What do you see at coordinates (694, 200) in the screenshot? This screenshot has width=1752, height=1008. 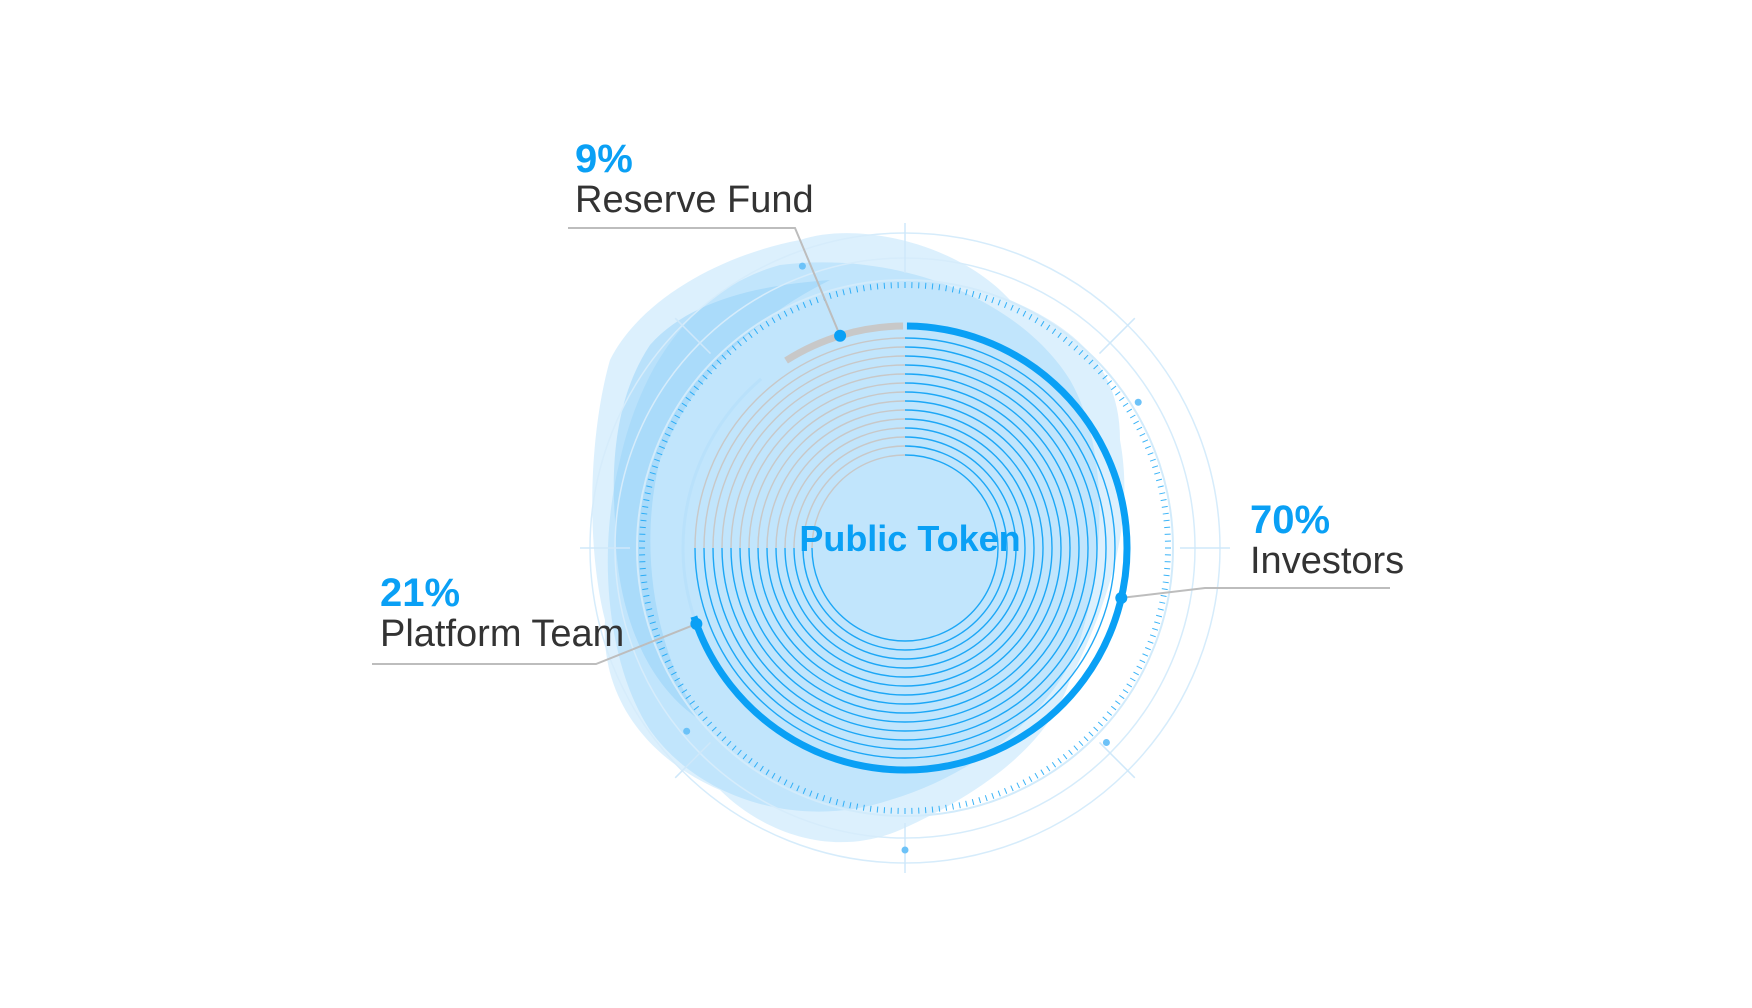 I see `slice-name-label: Reserve Fund` at bounding box center [694, 200].